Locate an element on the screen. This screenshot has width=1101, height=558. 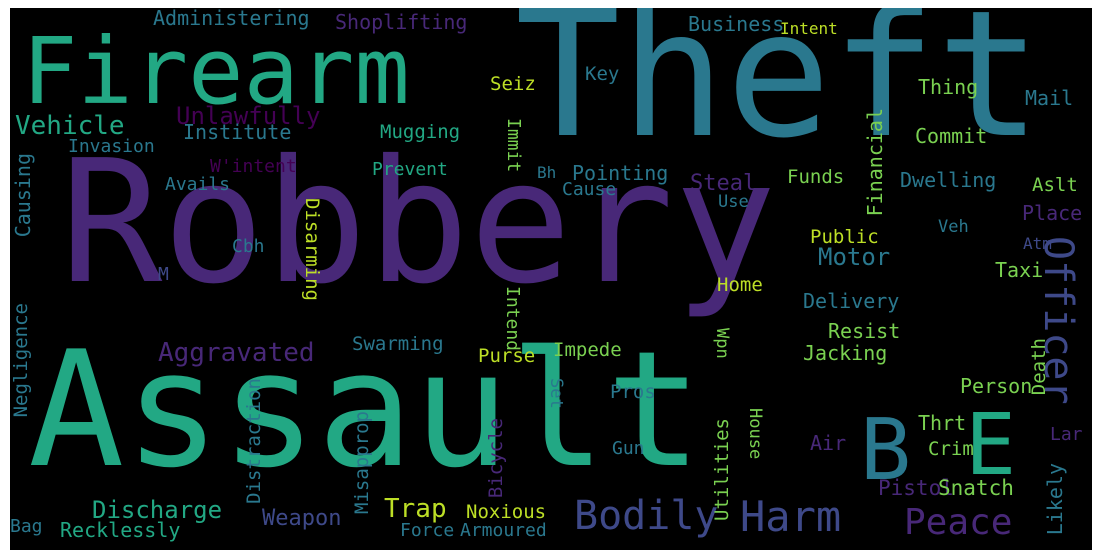
word-purse: Purse is located at coordinates (507, 356).